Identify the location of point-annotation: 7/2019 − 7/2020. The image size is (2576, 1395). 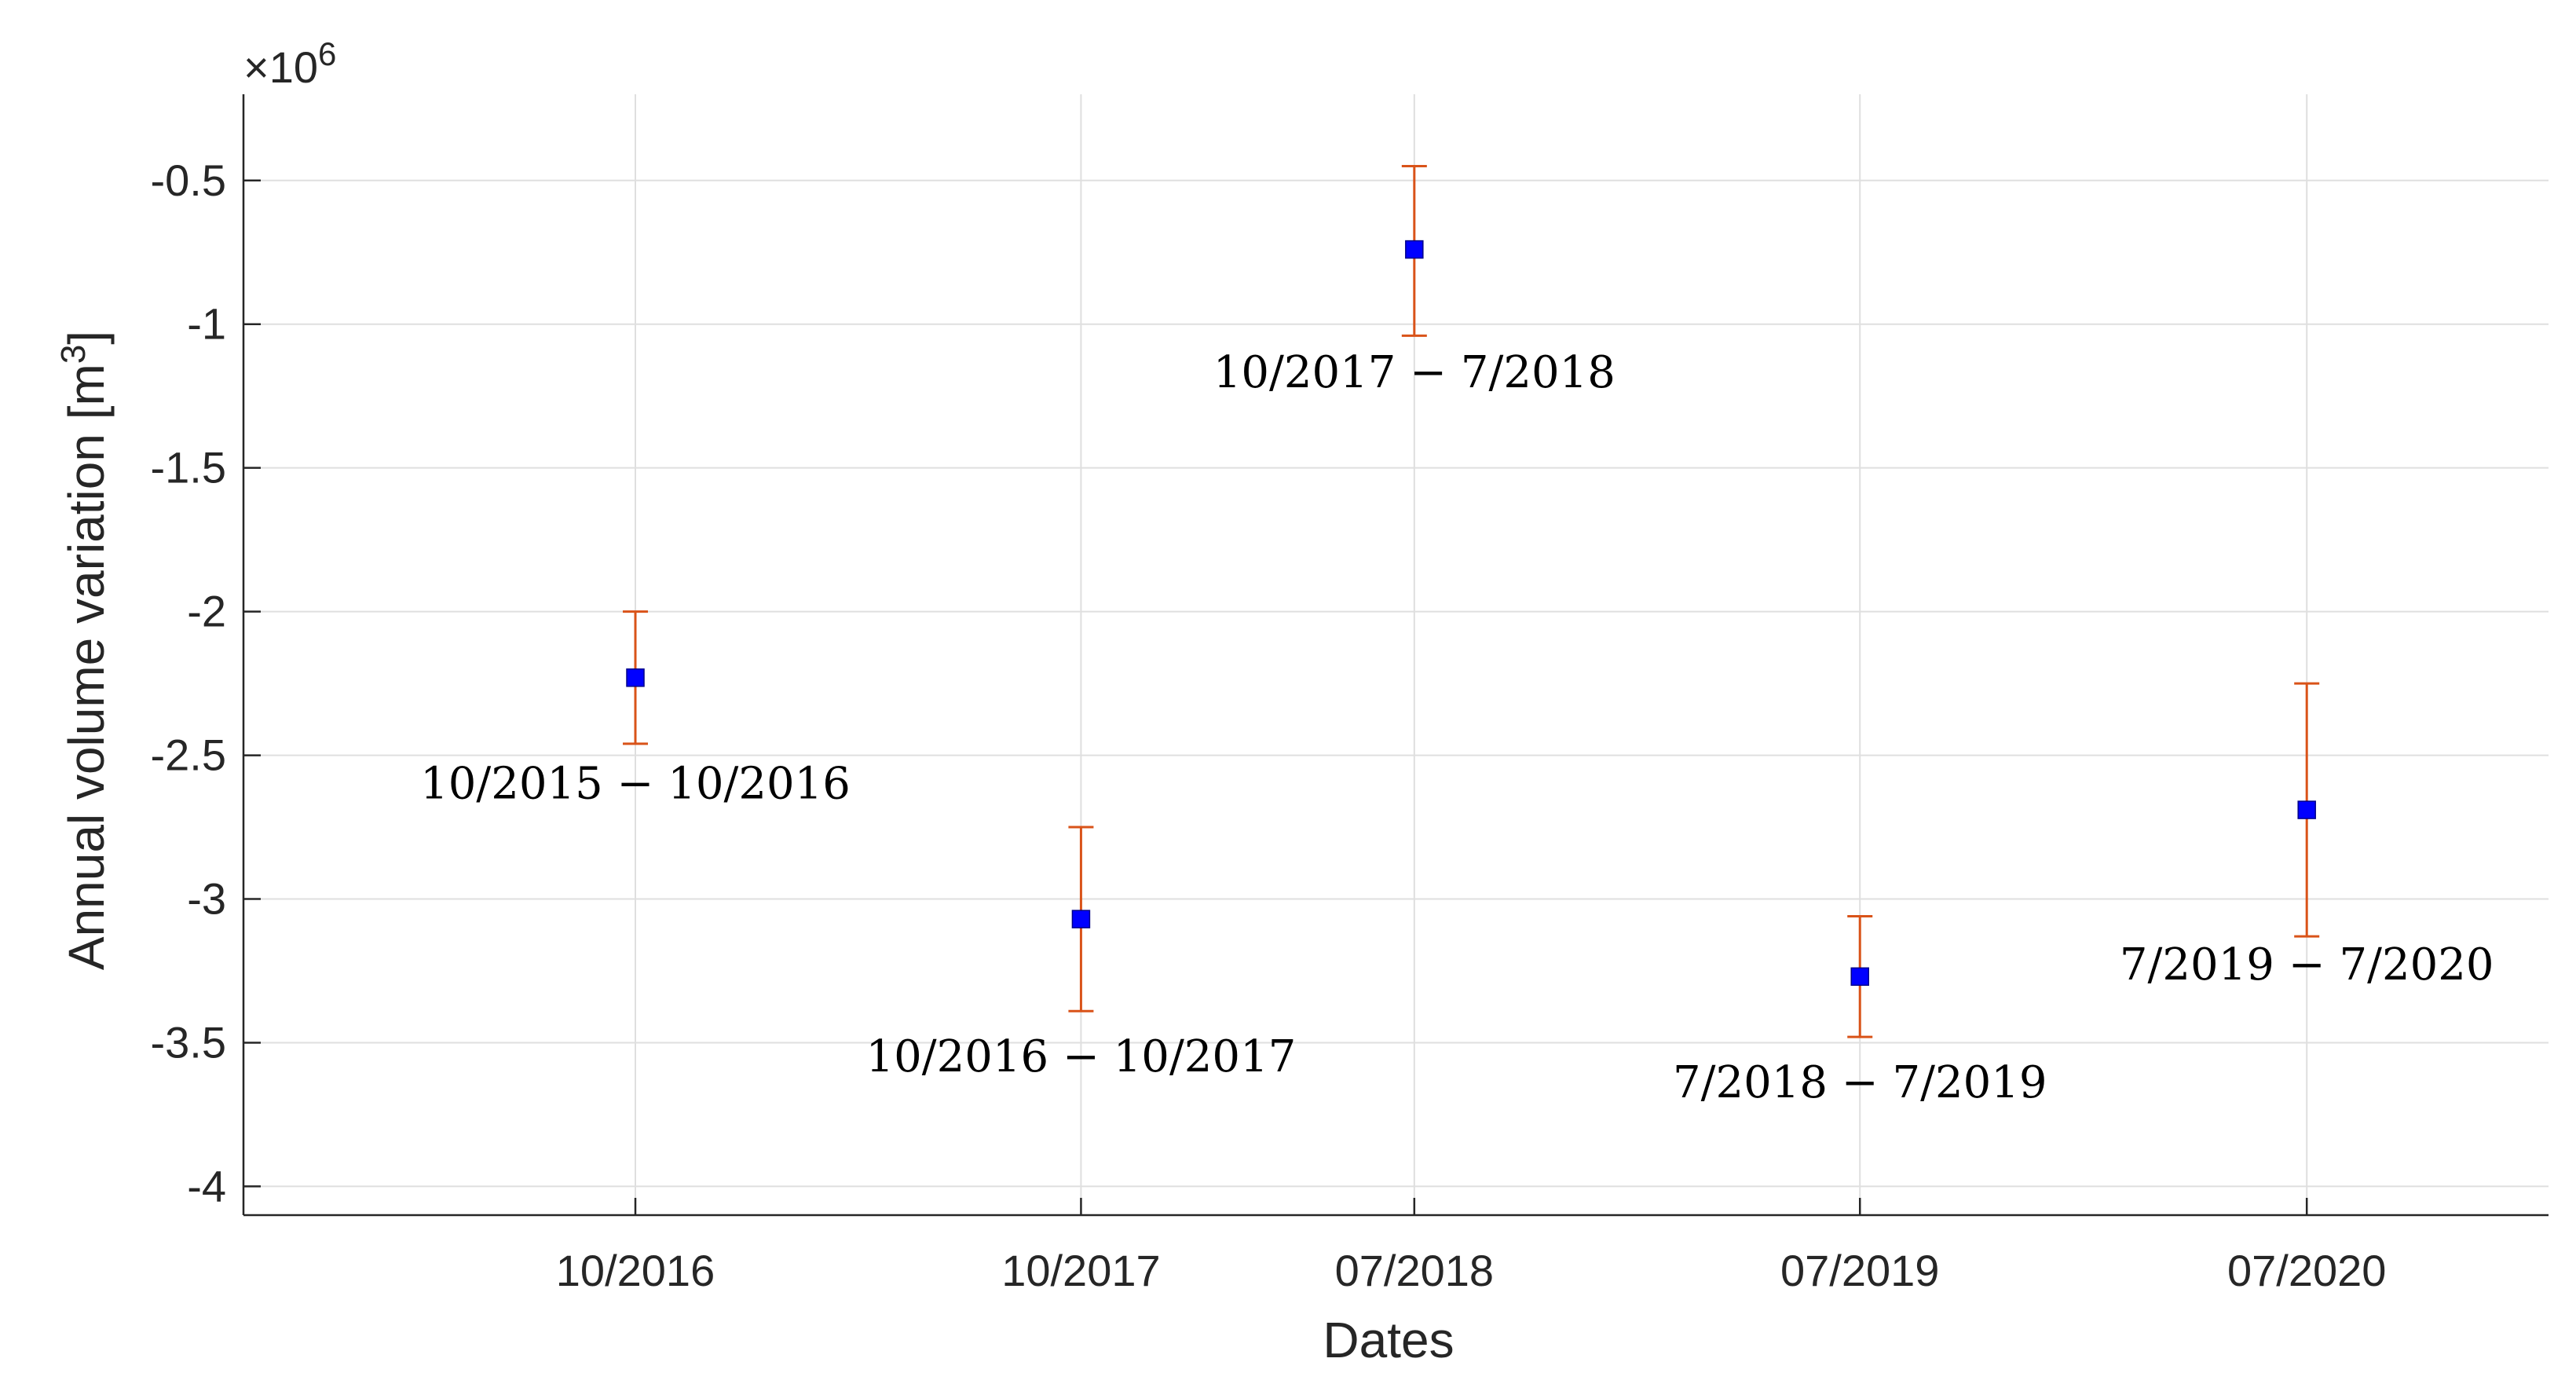
(2307, 965).